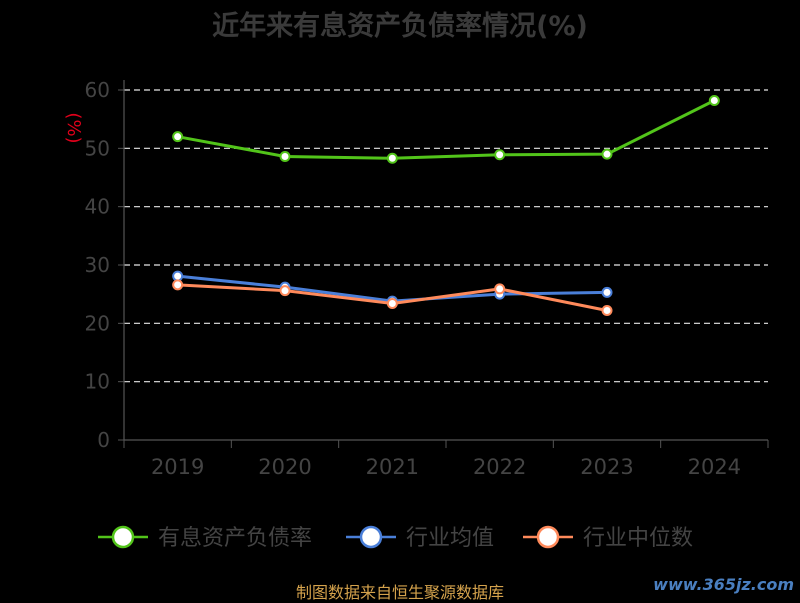 This screenshot has height=603, width=800. Describe the element at coordinates (284, 467) in the screenshot. I see `x-tick-label: 2020` at that location.